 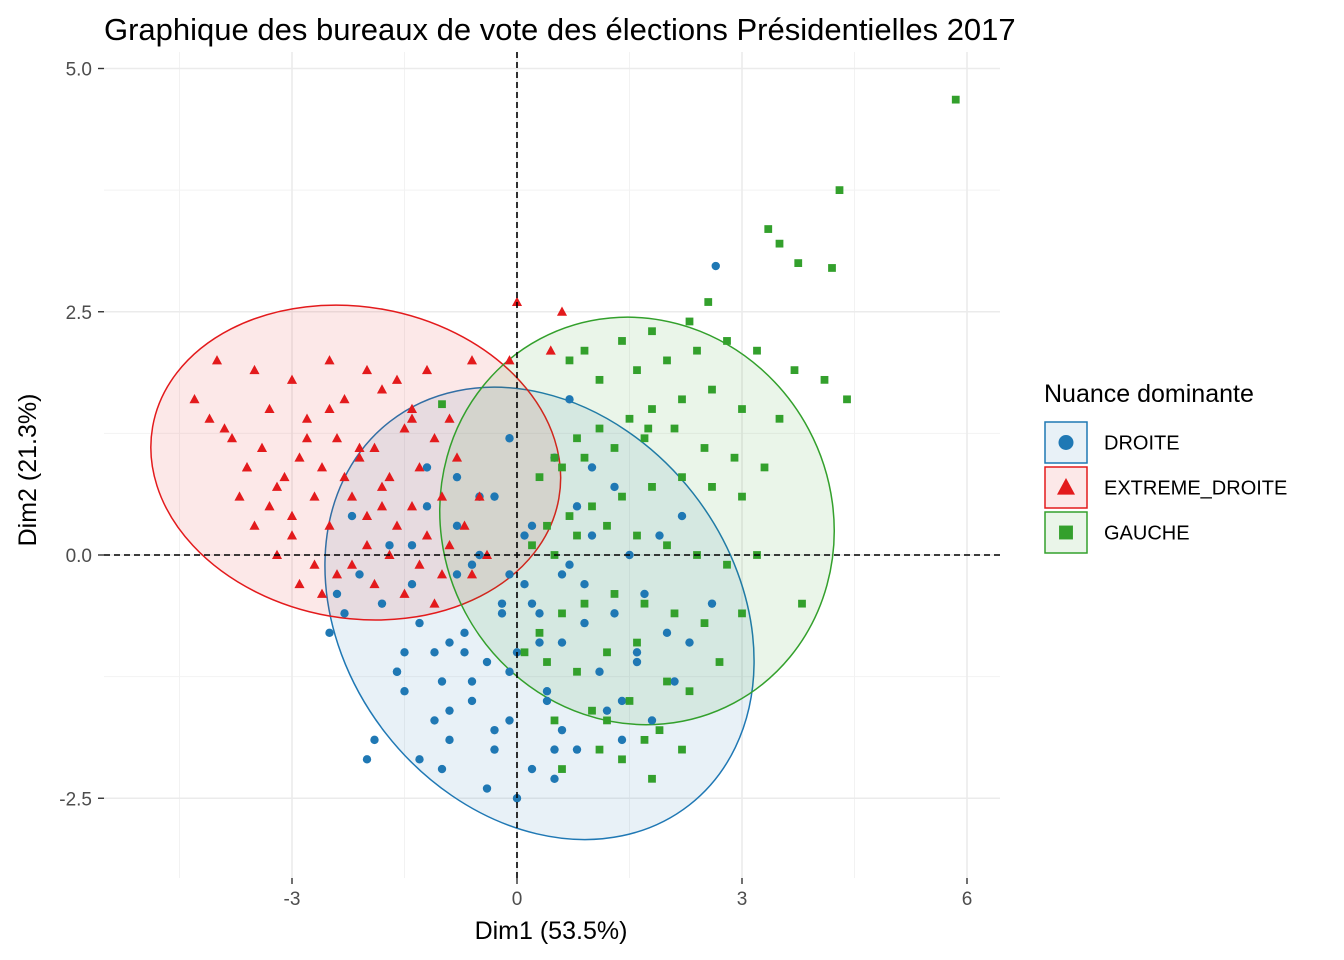 What do you see at coordinates (1195, 489) in the screenshot?
I see `legend-label-extreme-droite: EXTREME_DROITE` at bounding box center [1195, 489].